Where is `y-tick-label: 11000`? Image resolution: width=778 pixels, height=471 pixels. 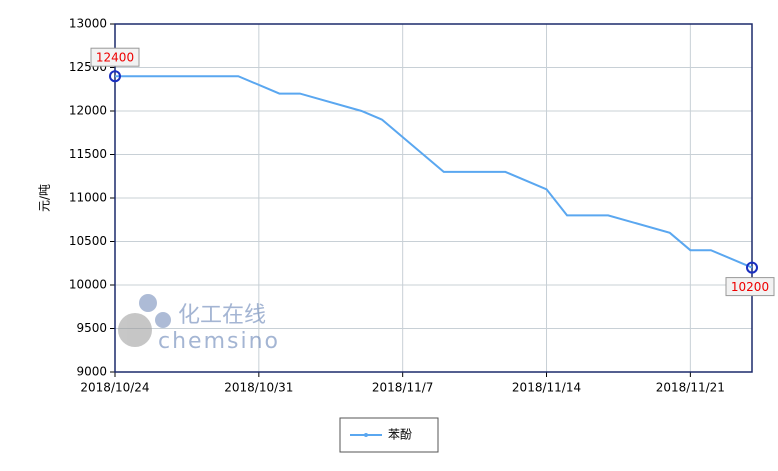
y-tick-label: 11000 is located at coordinates (88, 198).